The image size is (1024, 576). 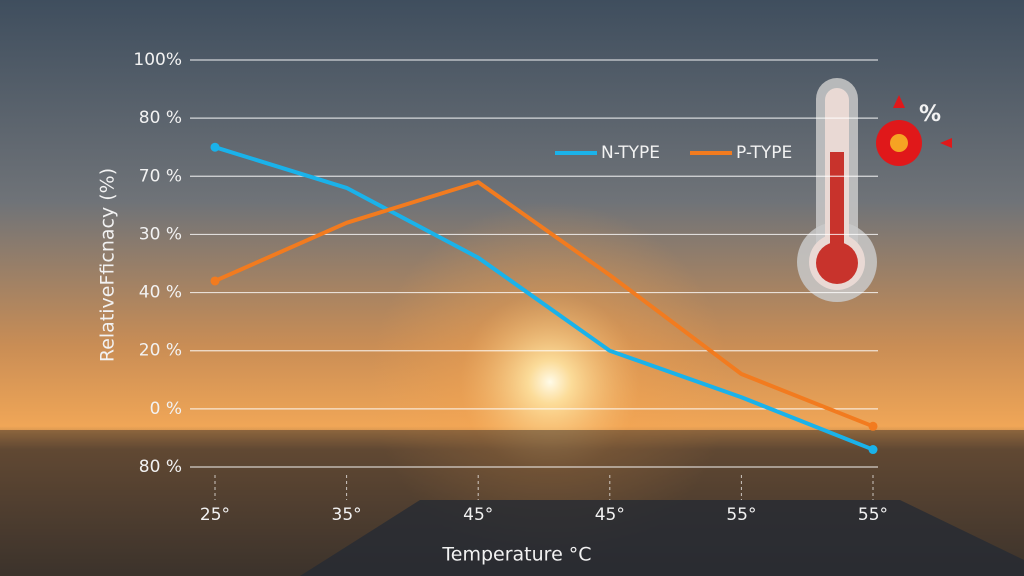 I want to click on legend-label: P-TYPE, so click(x=764, y=153).